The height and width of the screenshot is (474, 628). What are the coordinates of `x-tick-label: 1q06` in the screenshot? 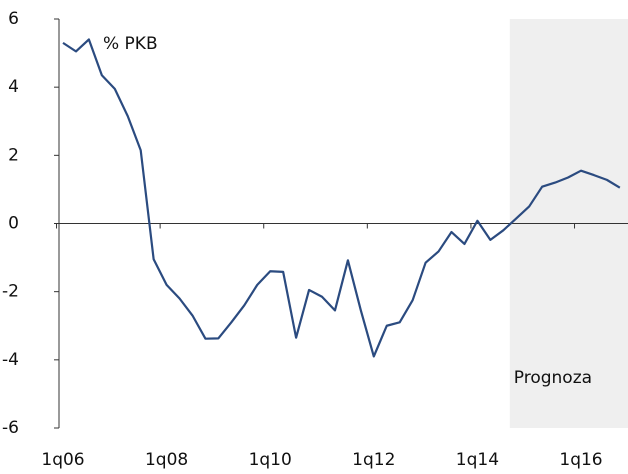 It's located at (62, 460).